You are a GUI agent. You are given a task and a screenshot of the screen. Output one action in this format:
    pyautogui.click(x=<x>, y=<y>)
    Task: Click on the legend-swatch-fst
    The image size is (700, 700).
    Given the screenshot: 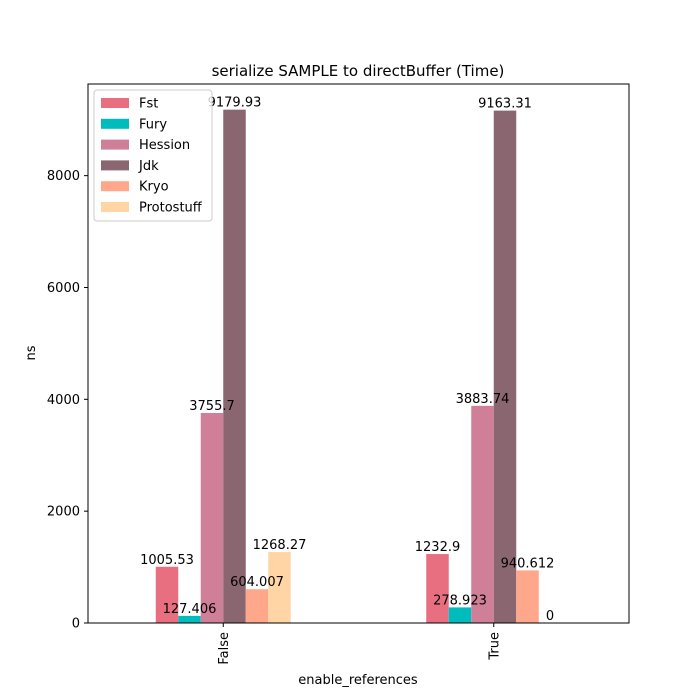 What is the action you would take?
    pyautogui.click(x=115, y=103)
    